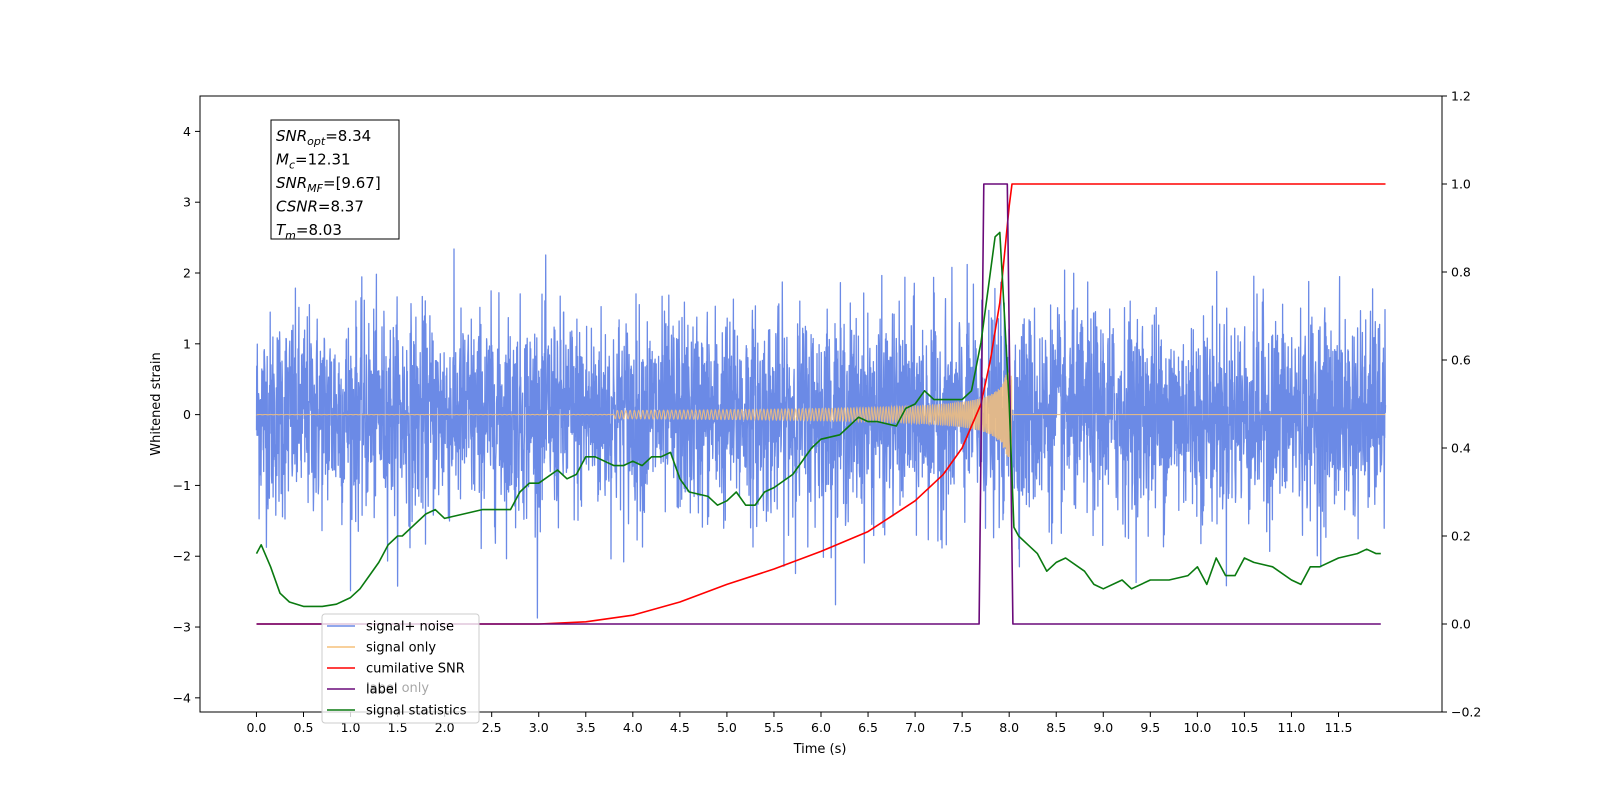 Image resolution: width=1600 pixels, height=800 pixels. I want to click on x-tick-label: 6.5, so click(868, 727).